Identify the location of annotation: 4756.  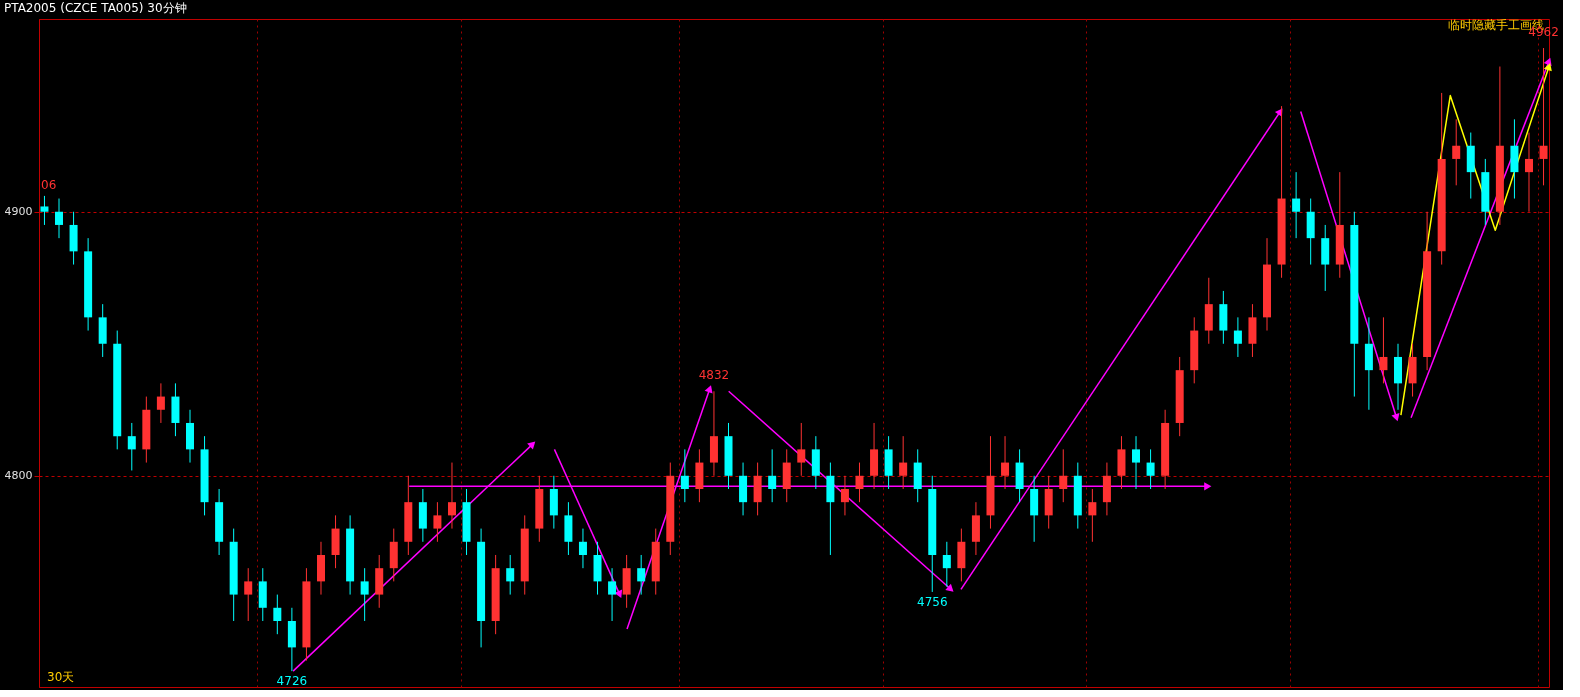
(932, 601).